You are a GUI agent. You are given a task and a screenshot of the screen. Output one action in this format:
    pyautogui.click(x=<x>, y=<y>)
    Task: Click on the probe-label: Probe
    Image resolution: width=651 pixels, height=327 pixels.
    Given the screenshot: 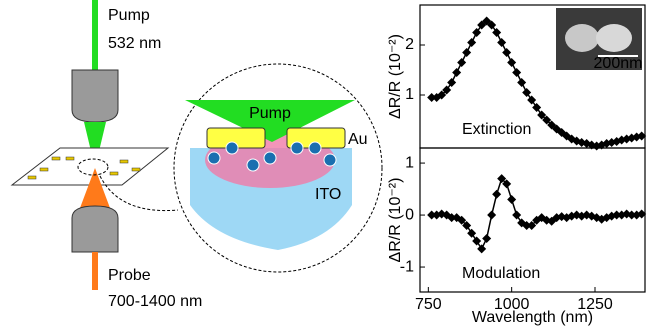 What is the action you would take?
    pyautogui.click(x=129, y=275)
    